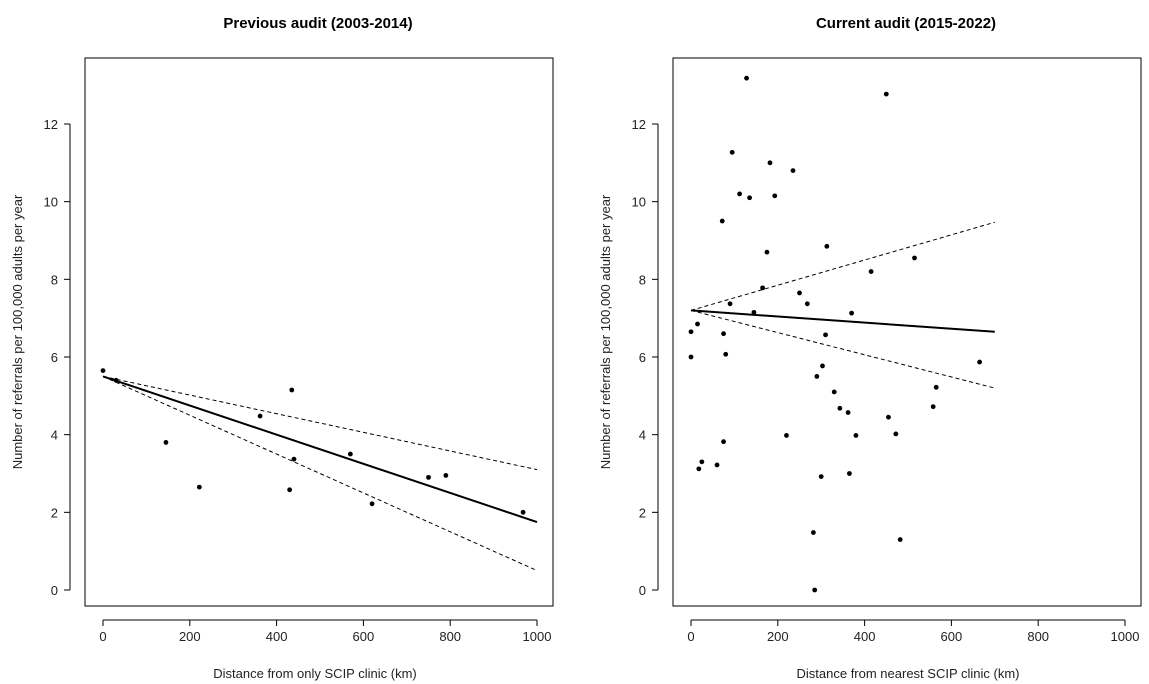  I want to click on y-axis-previous: 0 2 4 6 8 10 12, so click(57, 357).